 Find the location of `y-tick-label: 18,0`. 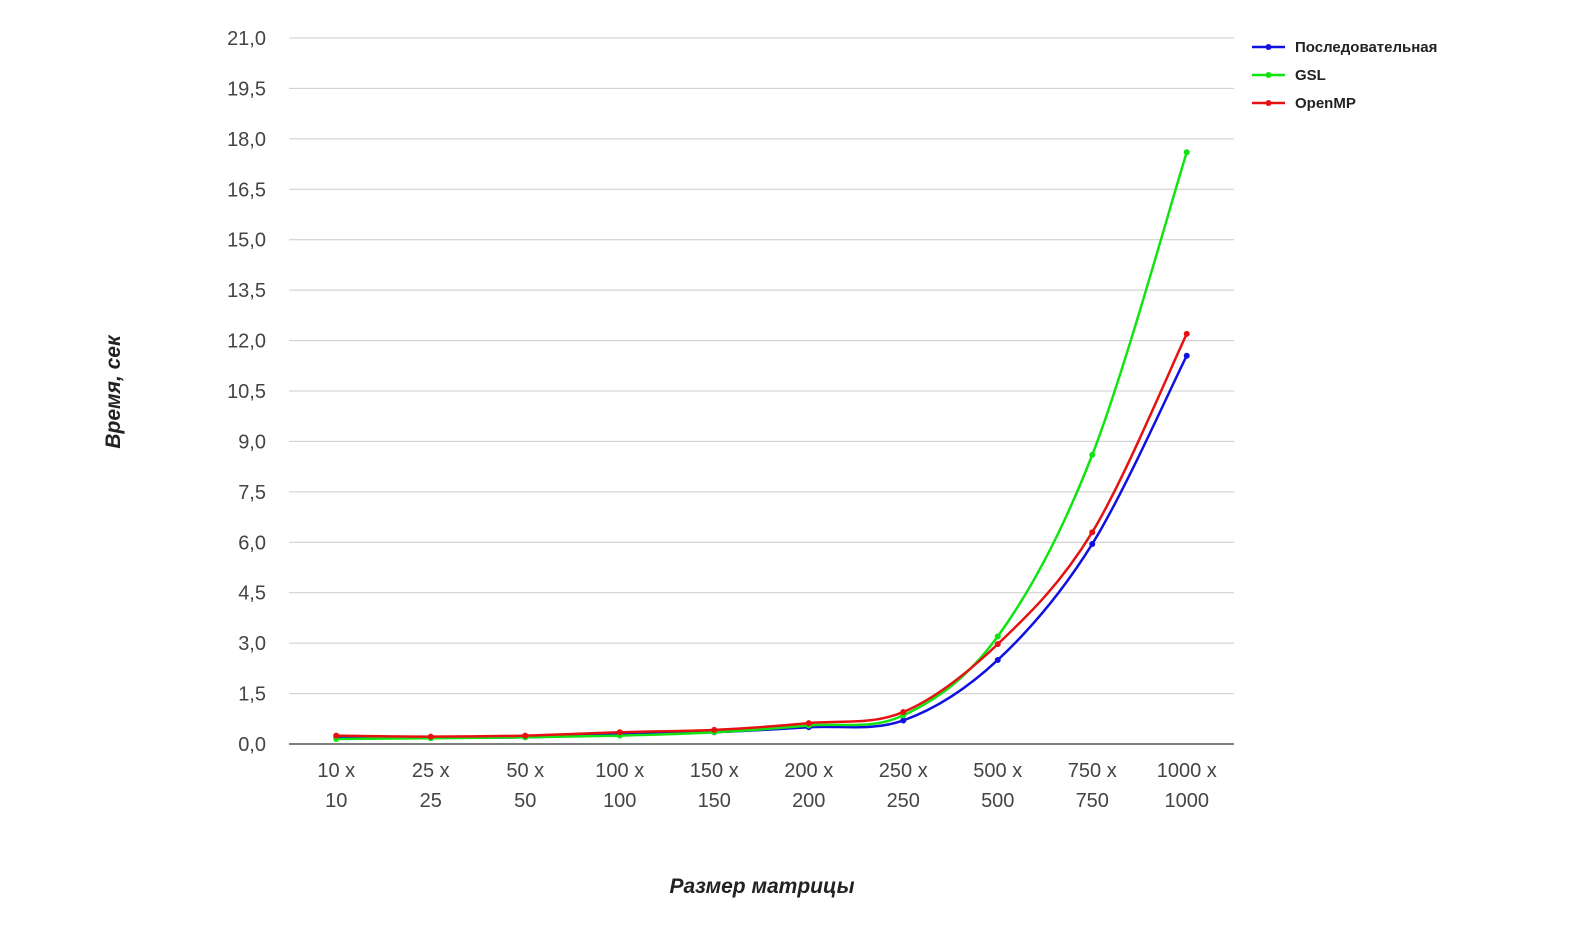

y-tick-label: 18,0 is located at coordinates (246, 140).